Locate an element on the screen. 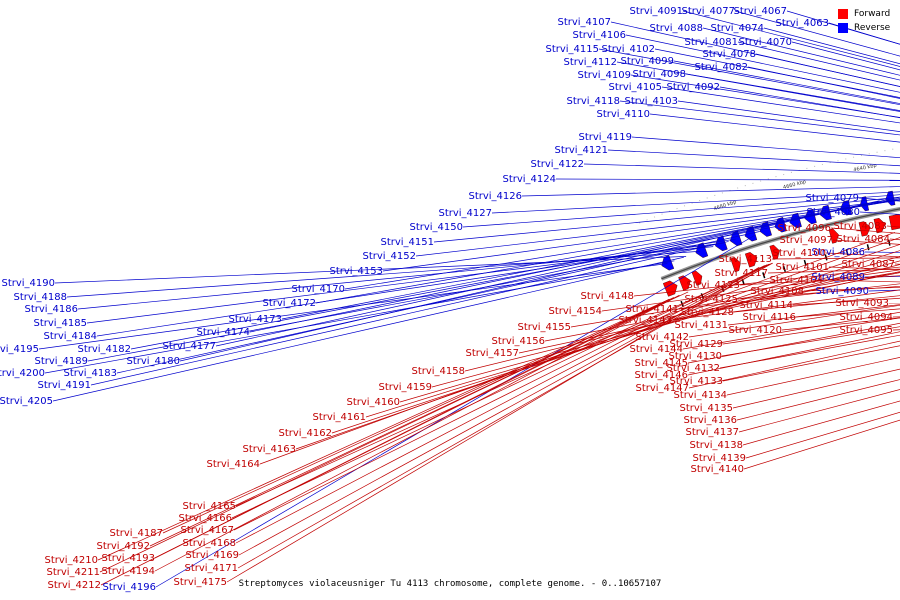 The image size is (900, 600). gene-label-rev-7: Strvi_4106 is located at coordinates (599, 35).